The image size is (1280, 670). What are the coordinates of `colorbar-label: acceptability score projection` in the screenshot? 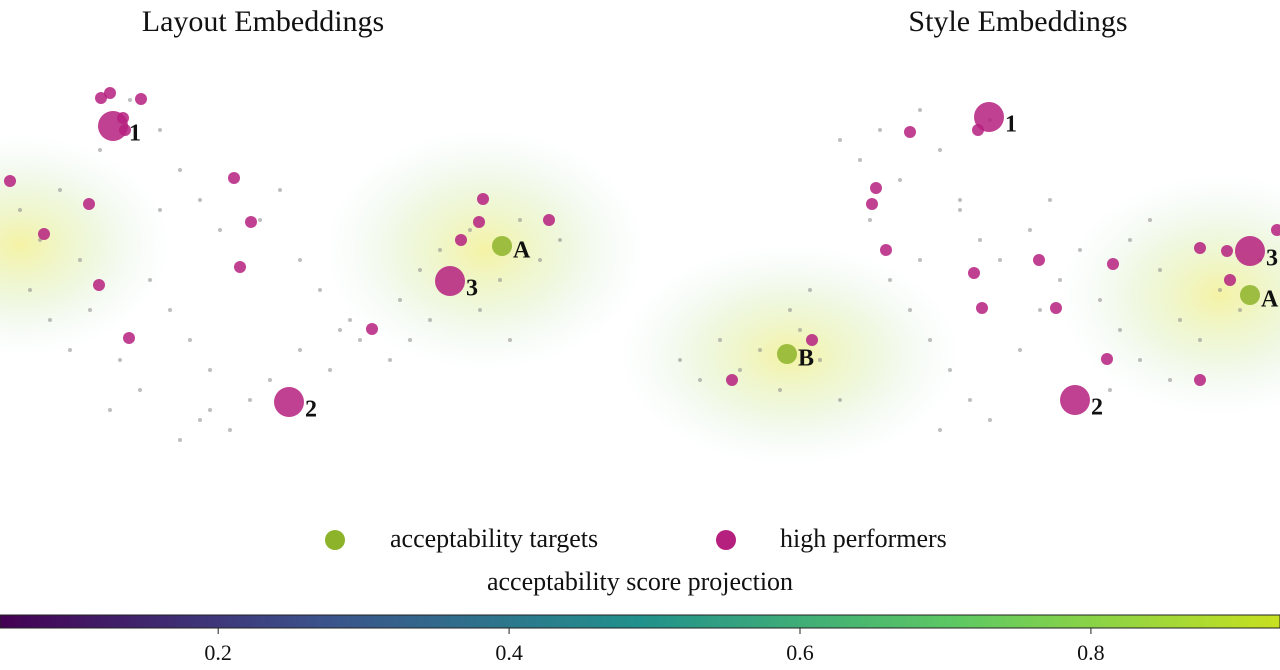 It's located at (640, 581).